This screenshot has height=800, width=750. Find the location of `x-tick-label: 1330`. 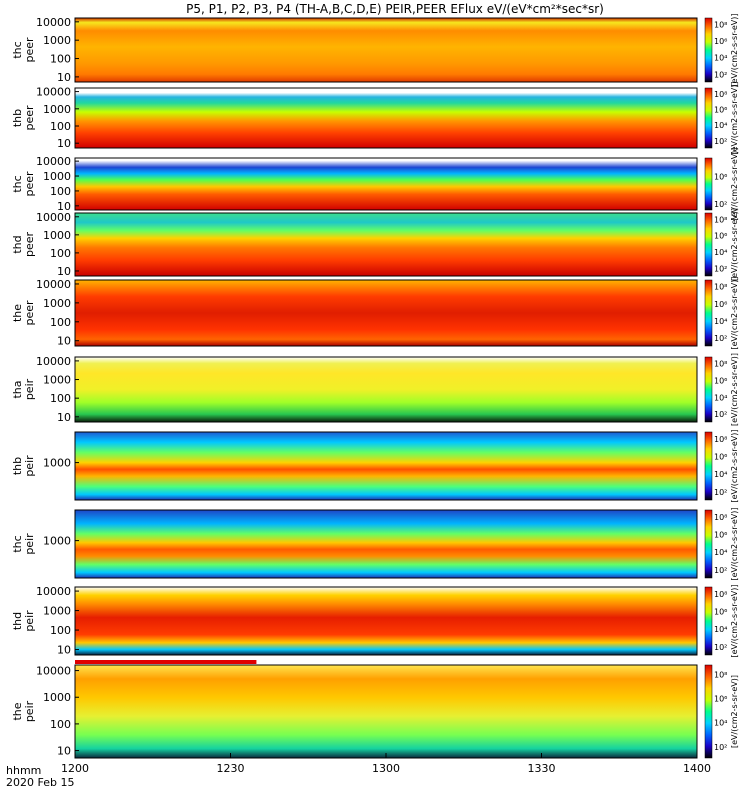

x-tick-label: 1330 is located at coordinates (542, 768).